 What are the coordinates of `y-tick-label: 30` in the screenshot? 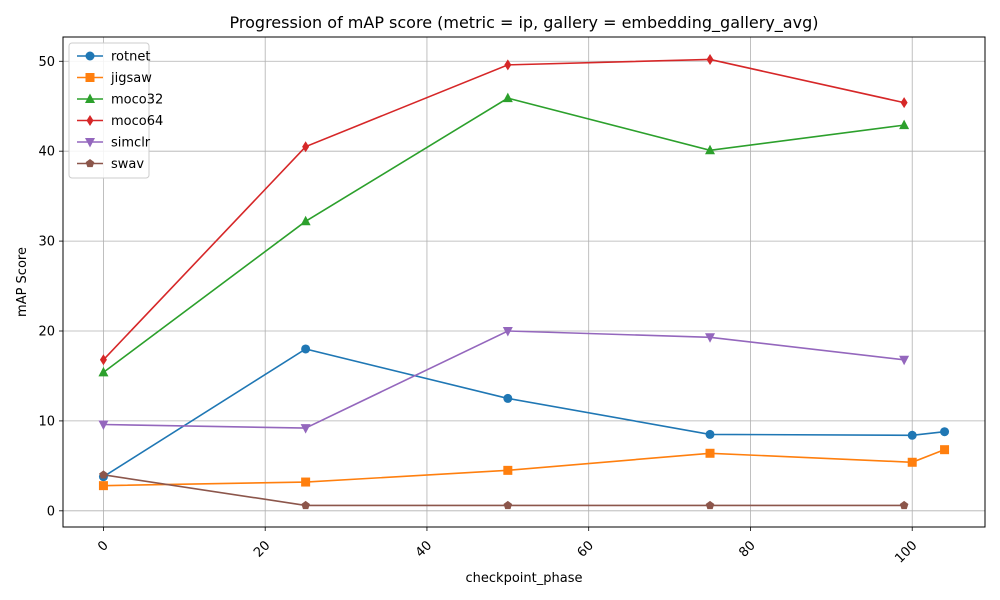 It's located at (46, 242).